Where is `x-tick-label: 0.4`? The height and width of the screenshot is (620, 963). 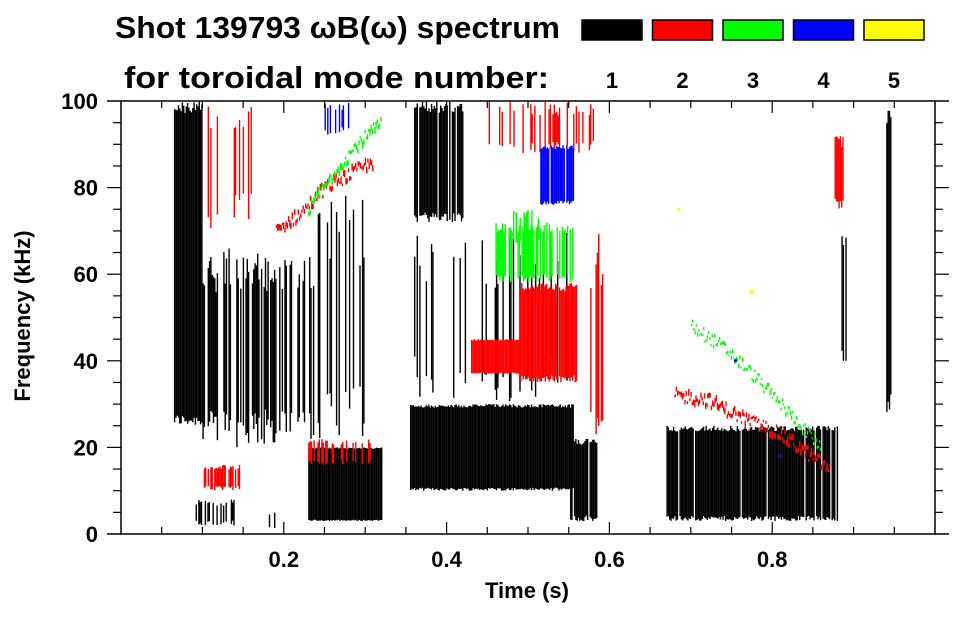
x-tick-label: 0.4 is located at coordinates (446, 559).